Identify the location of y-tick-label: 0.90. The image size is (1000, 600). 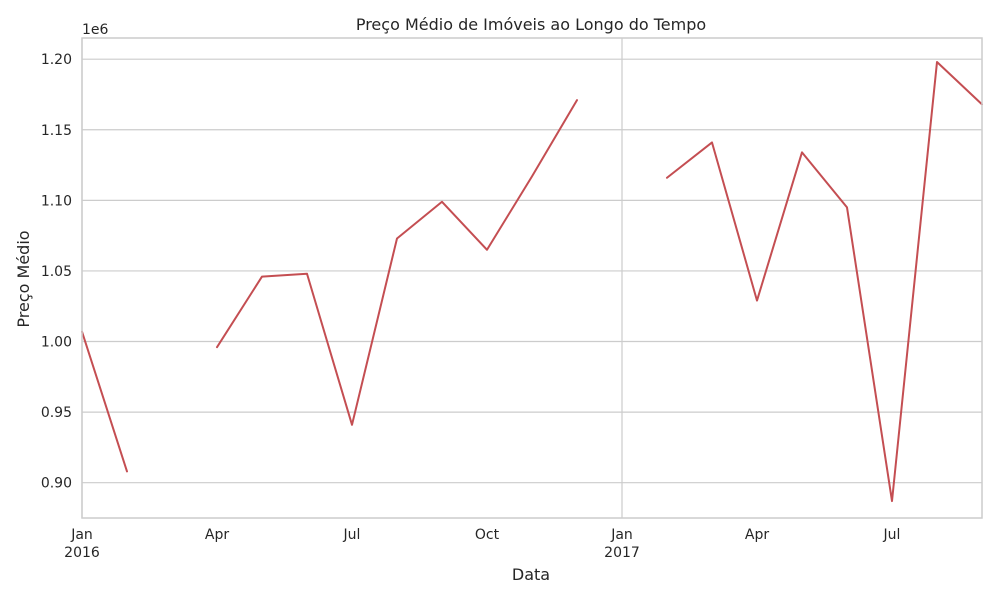
(56, 484).